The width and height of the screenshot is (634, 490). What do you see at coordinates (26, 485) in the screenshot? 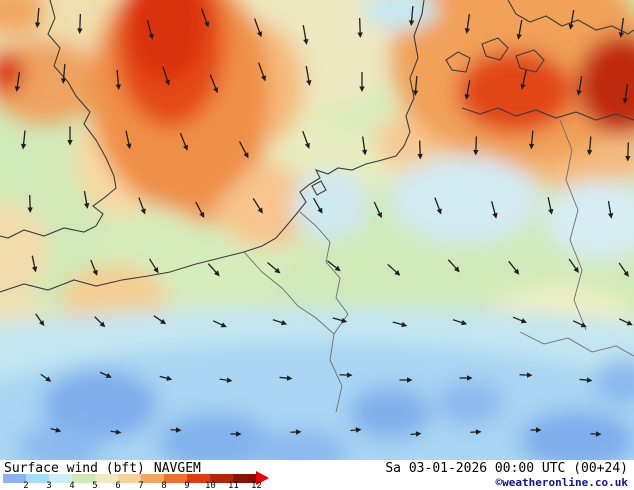
I see `legend-tick-label: 2` at bounding box center [26, 485].